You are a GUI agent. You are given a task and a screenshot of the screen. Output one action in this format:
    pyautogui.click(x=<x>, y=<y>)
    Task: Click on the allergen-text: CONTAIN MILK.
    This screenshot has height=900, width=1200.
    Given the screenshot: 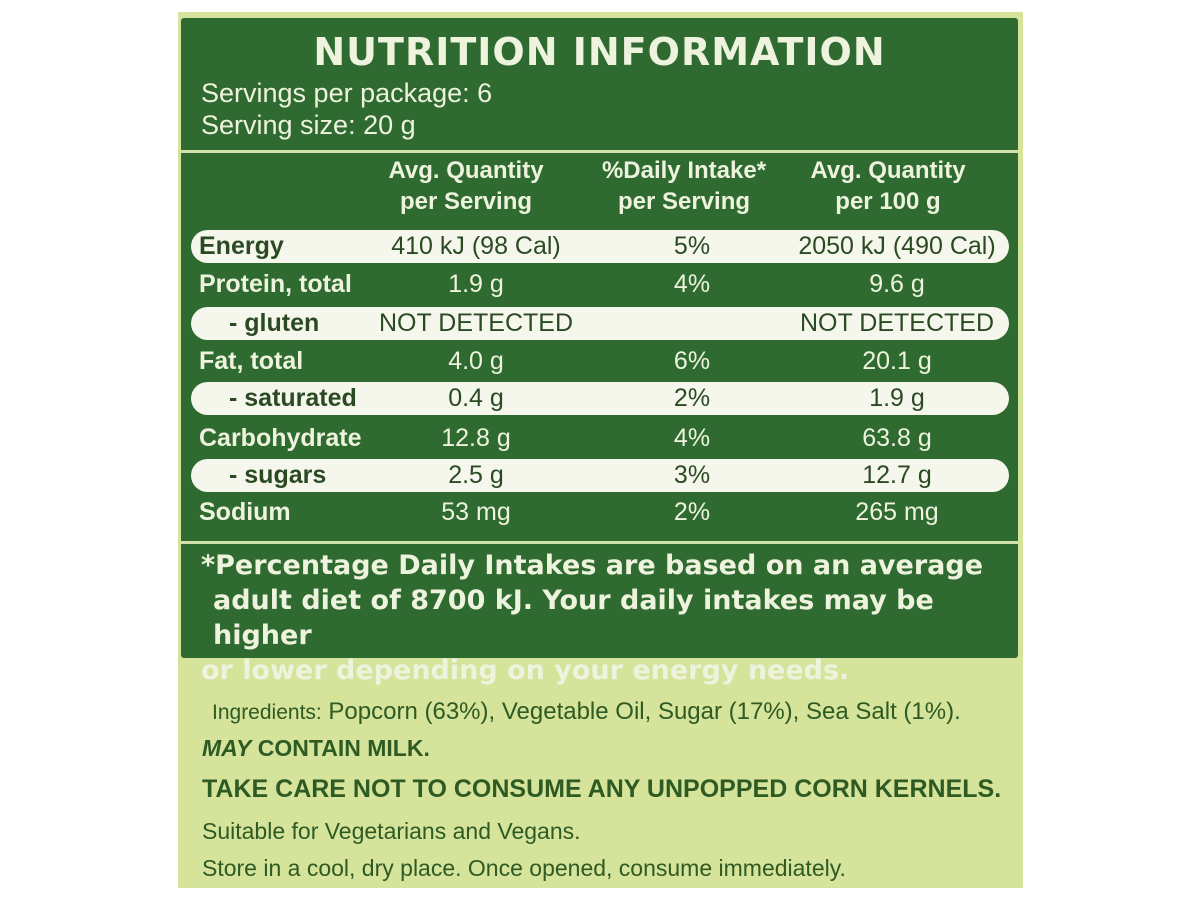 What is the action you would take?
    pyautogui.click(x=343, y=748)
    